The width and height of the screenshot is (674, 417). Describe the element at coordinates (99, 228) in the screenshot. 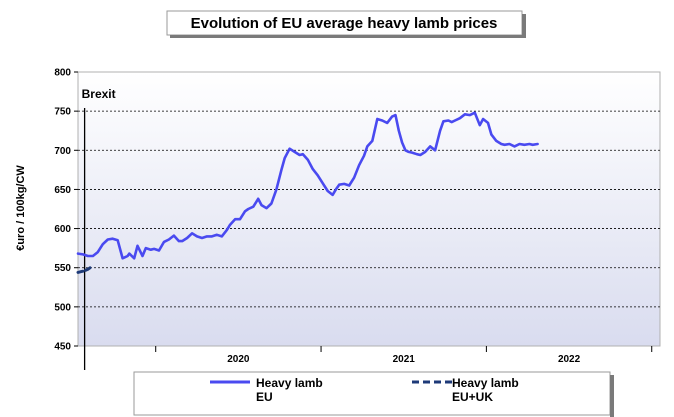

I see `brexit-annotation: Brexit` at that location.